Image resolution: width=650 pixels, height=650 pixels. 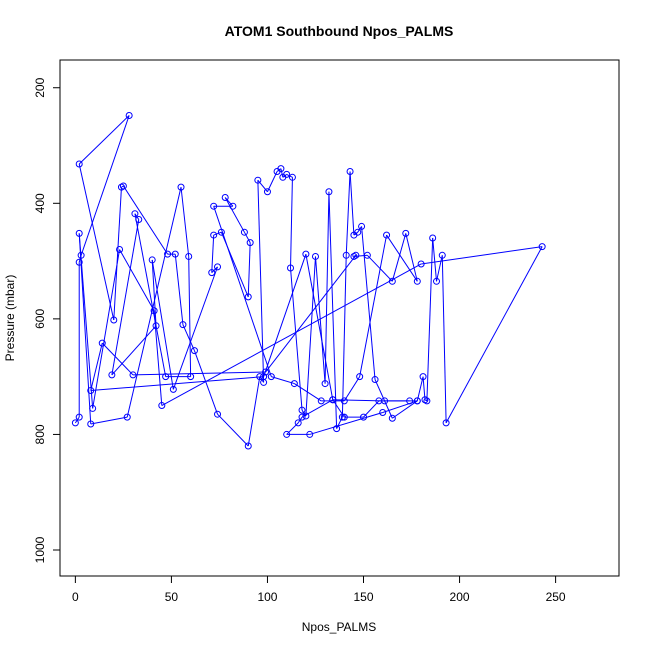 What do you see at coordinates (319, 590) in the screenshot?
I see `x-axis: 0 50 100 150 200 250` at bounding box center [319, 590].